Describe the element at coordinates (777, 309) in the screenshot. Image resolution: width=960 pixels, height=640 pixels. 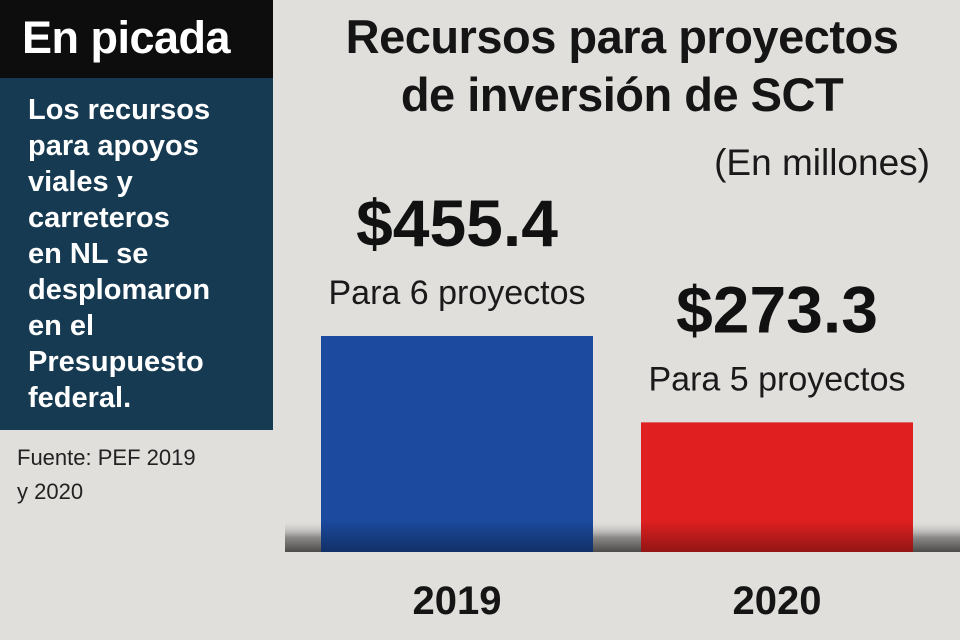
I see `value-label: $273.3` at that location.